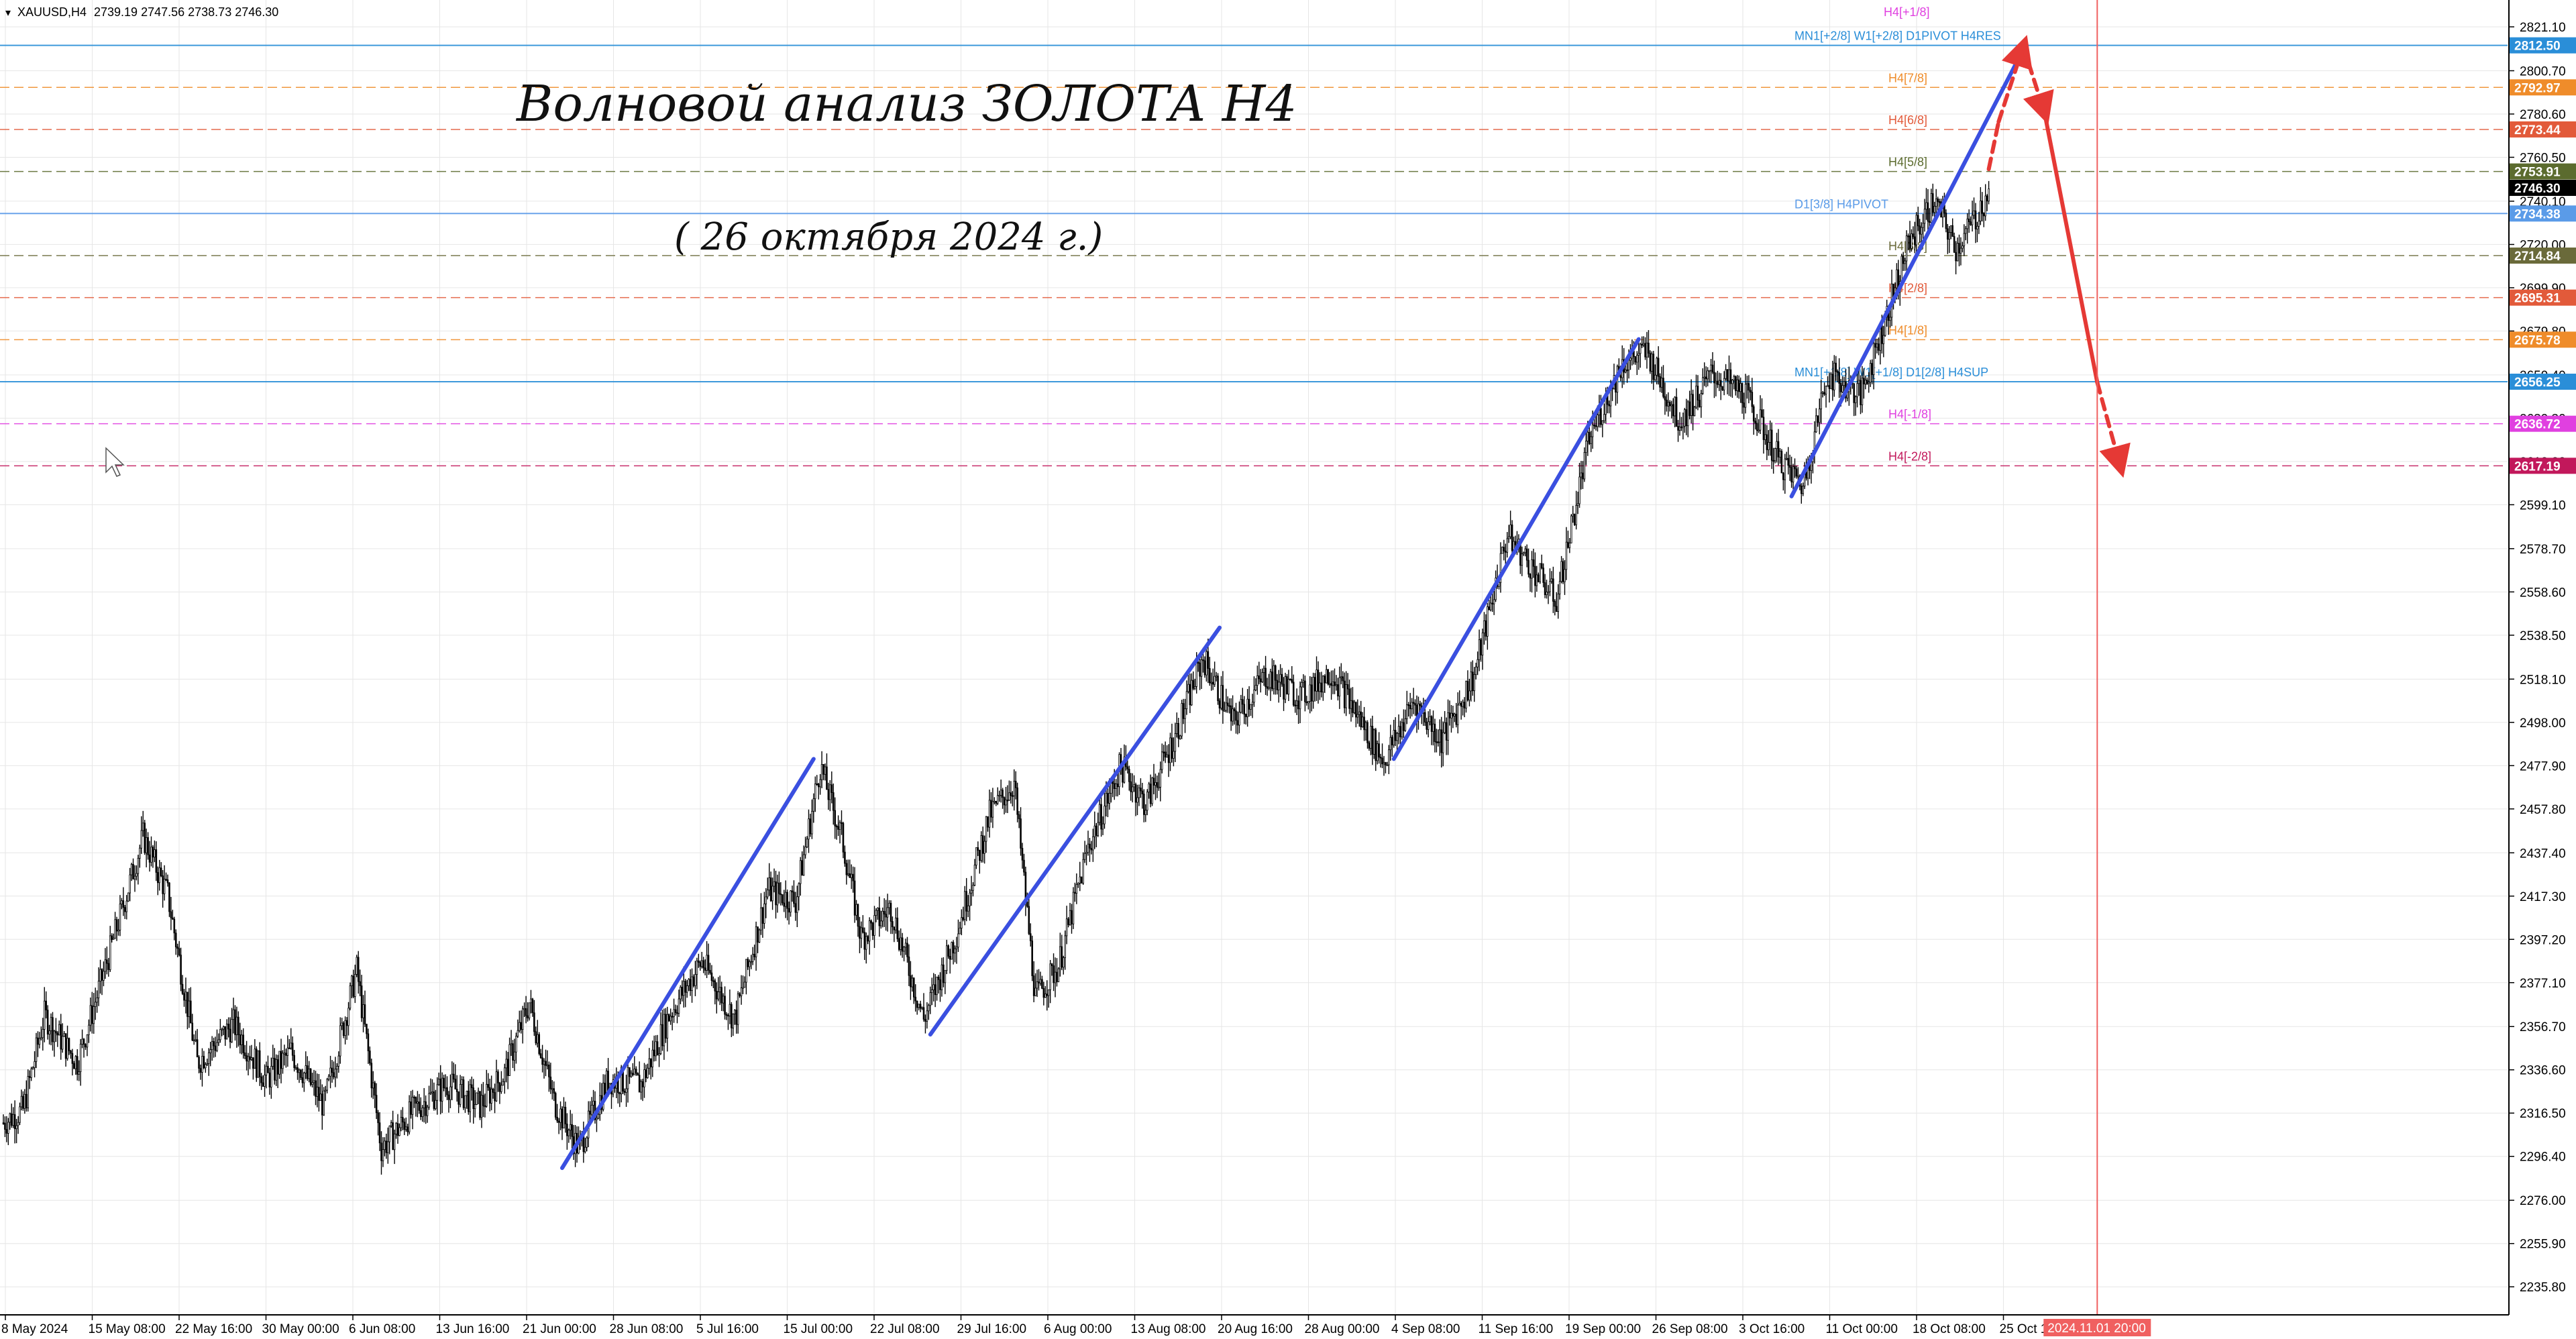 The height and width of the screenshot is (1339, 2576). Describe the element at coordinates (1603, 1329) in the screenshot. I see `x-tick-label: 19 Sep 00:00` at that location.